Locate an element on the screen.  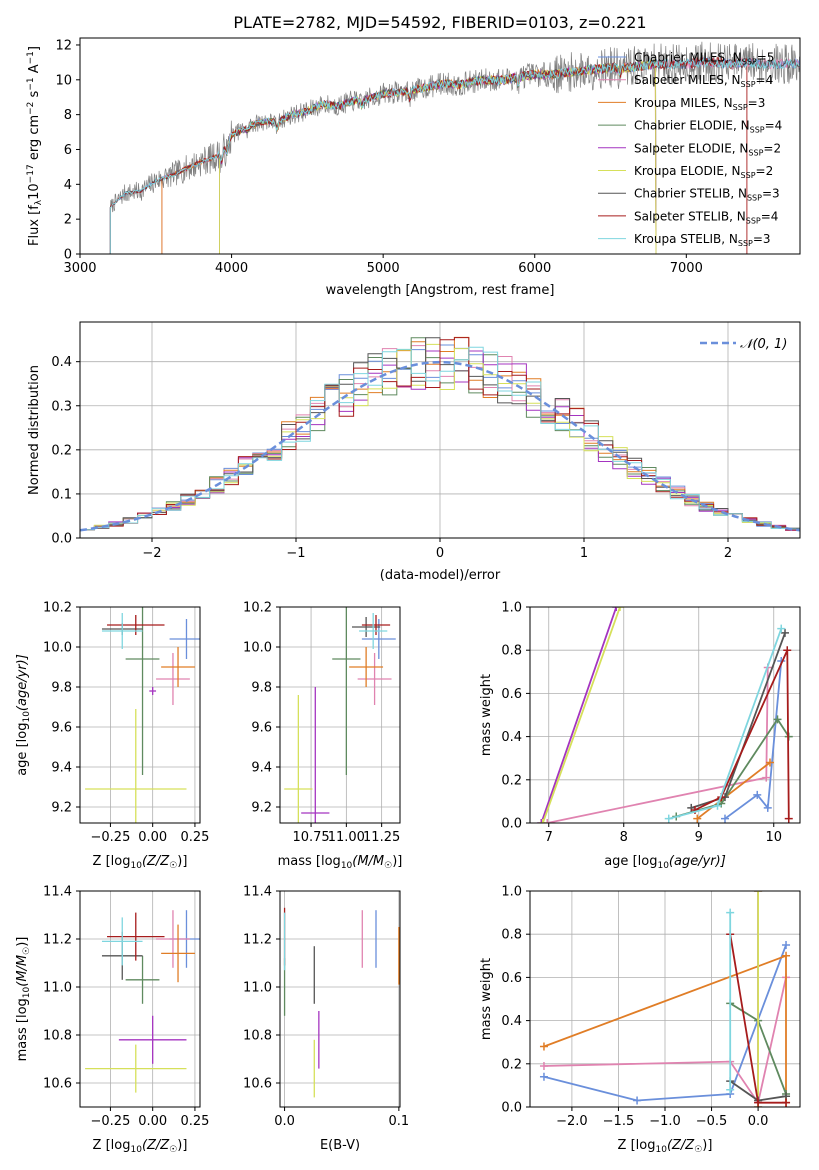
y-tick-label: 0.0 is located at coordinates (511, 1108).